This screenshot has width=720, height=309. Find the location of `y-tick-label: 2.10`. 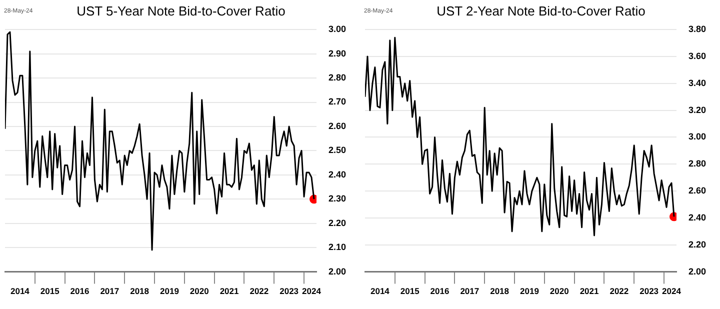

y-tick-label: 2.10 is located at coordinates (337, 247).